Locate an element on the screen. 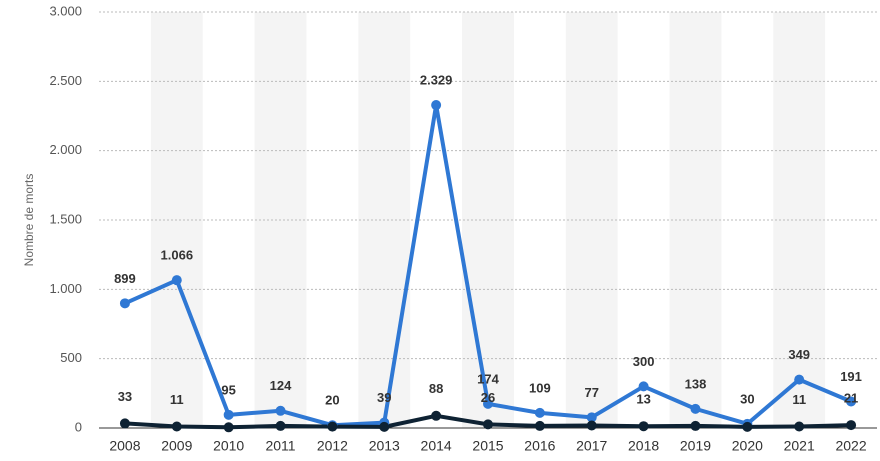  y-tick-label: 2.000 is located at coordinates (65, 149).